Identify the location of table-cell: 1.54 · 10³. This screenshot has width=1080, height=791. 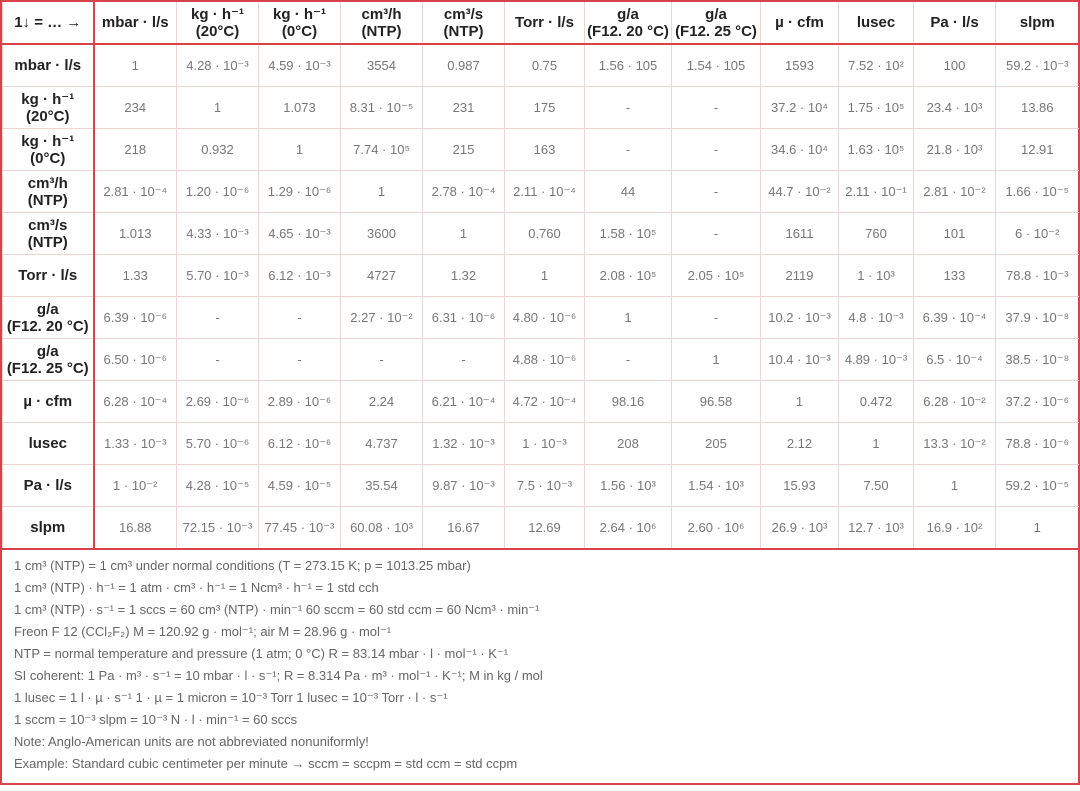
(716, 485).